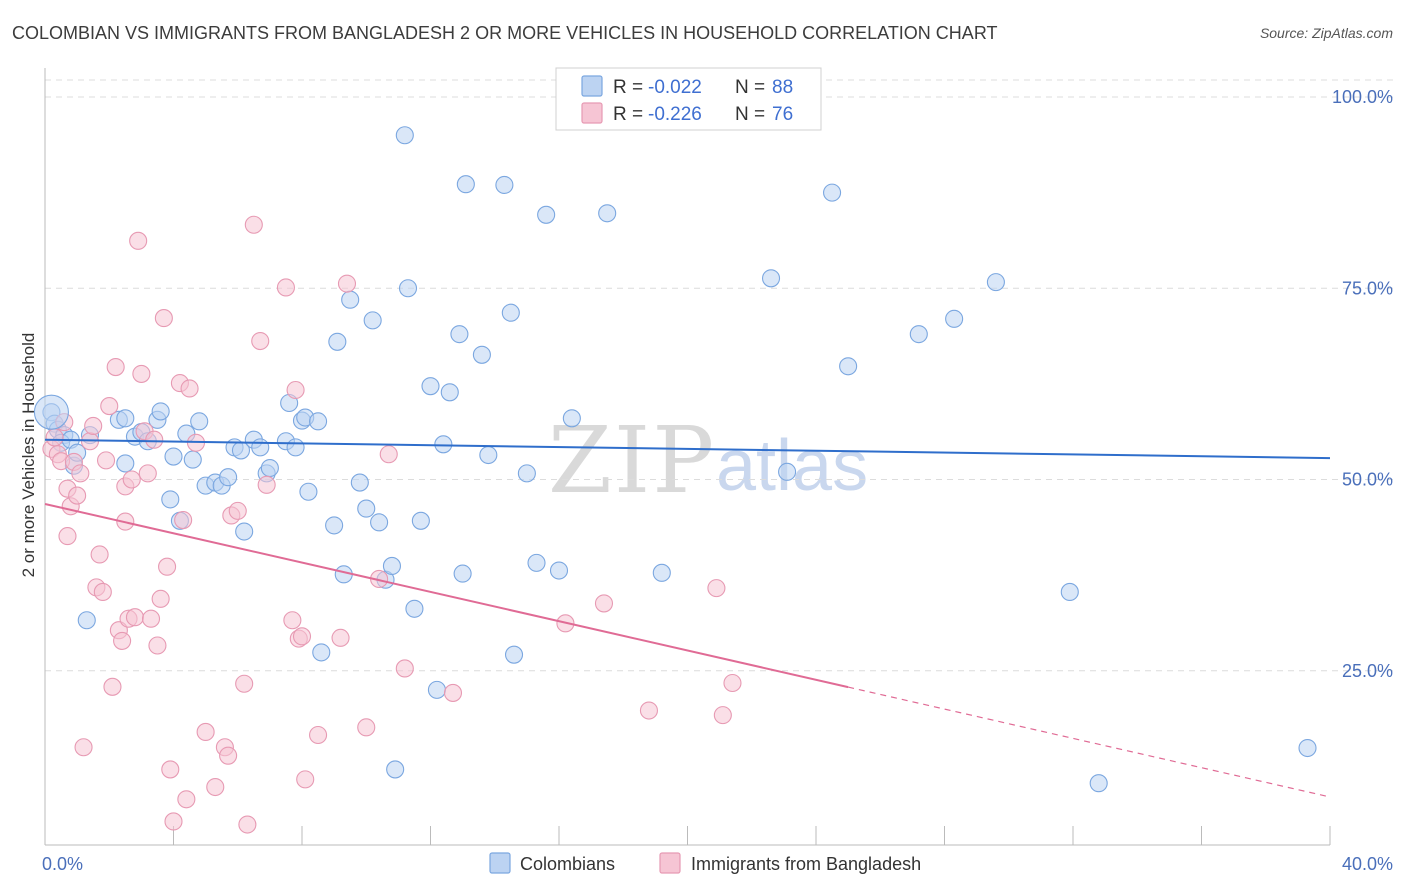  I want to click on x-tick-labels: 0.0% 40.0%, so click(717, 864).